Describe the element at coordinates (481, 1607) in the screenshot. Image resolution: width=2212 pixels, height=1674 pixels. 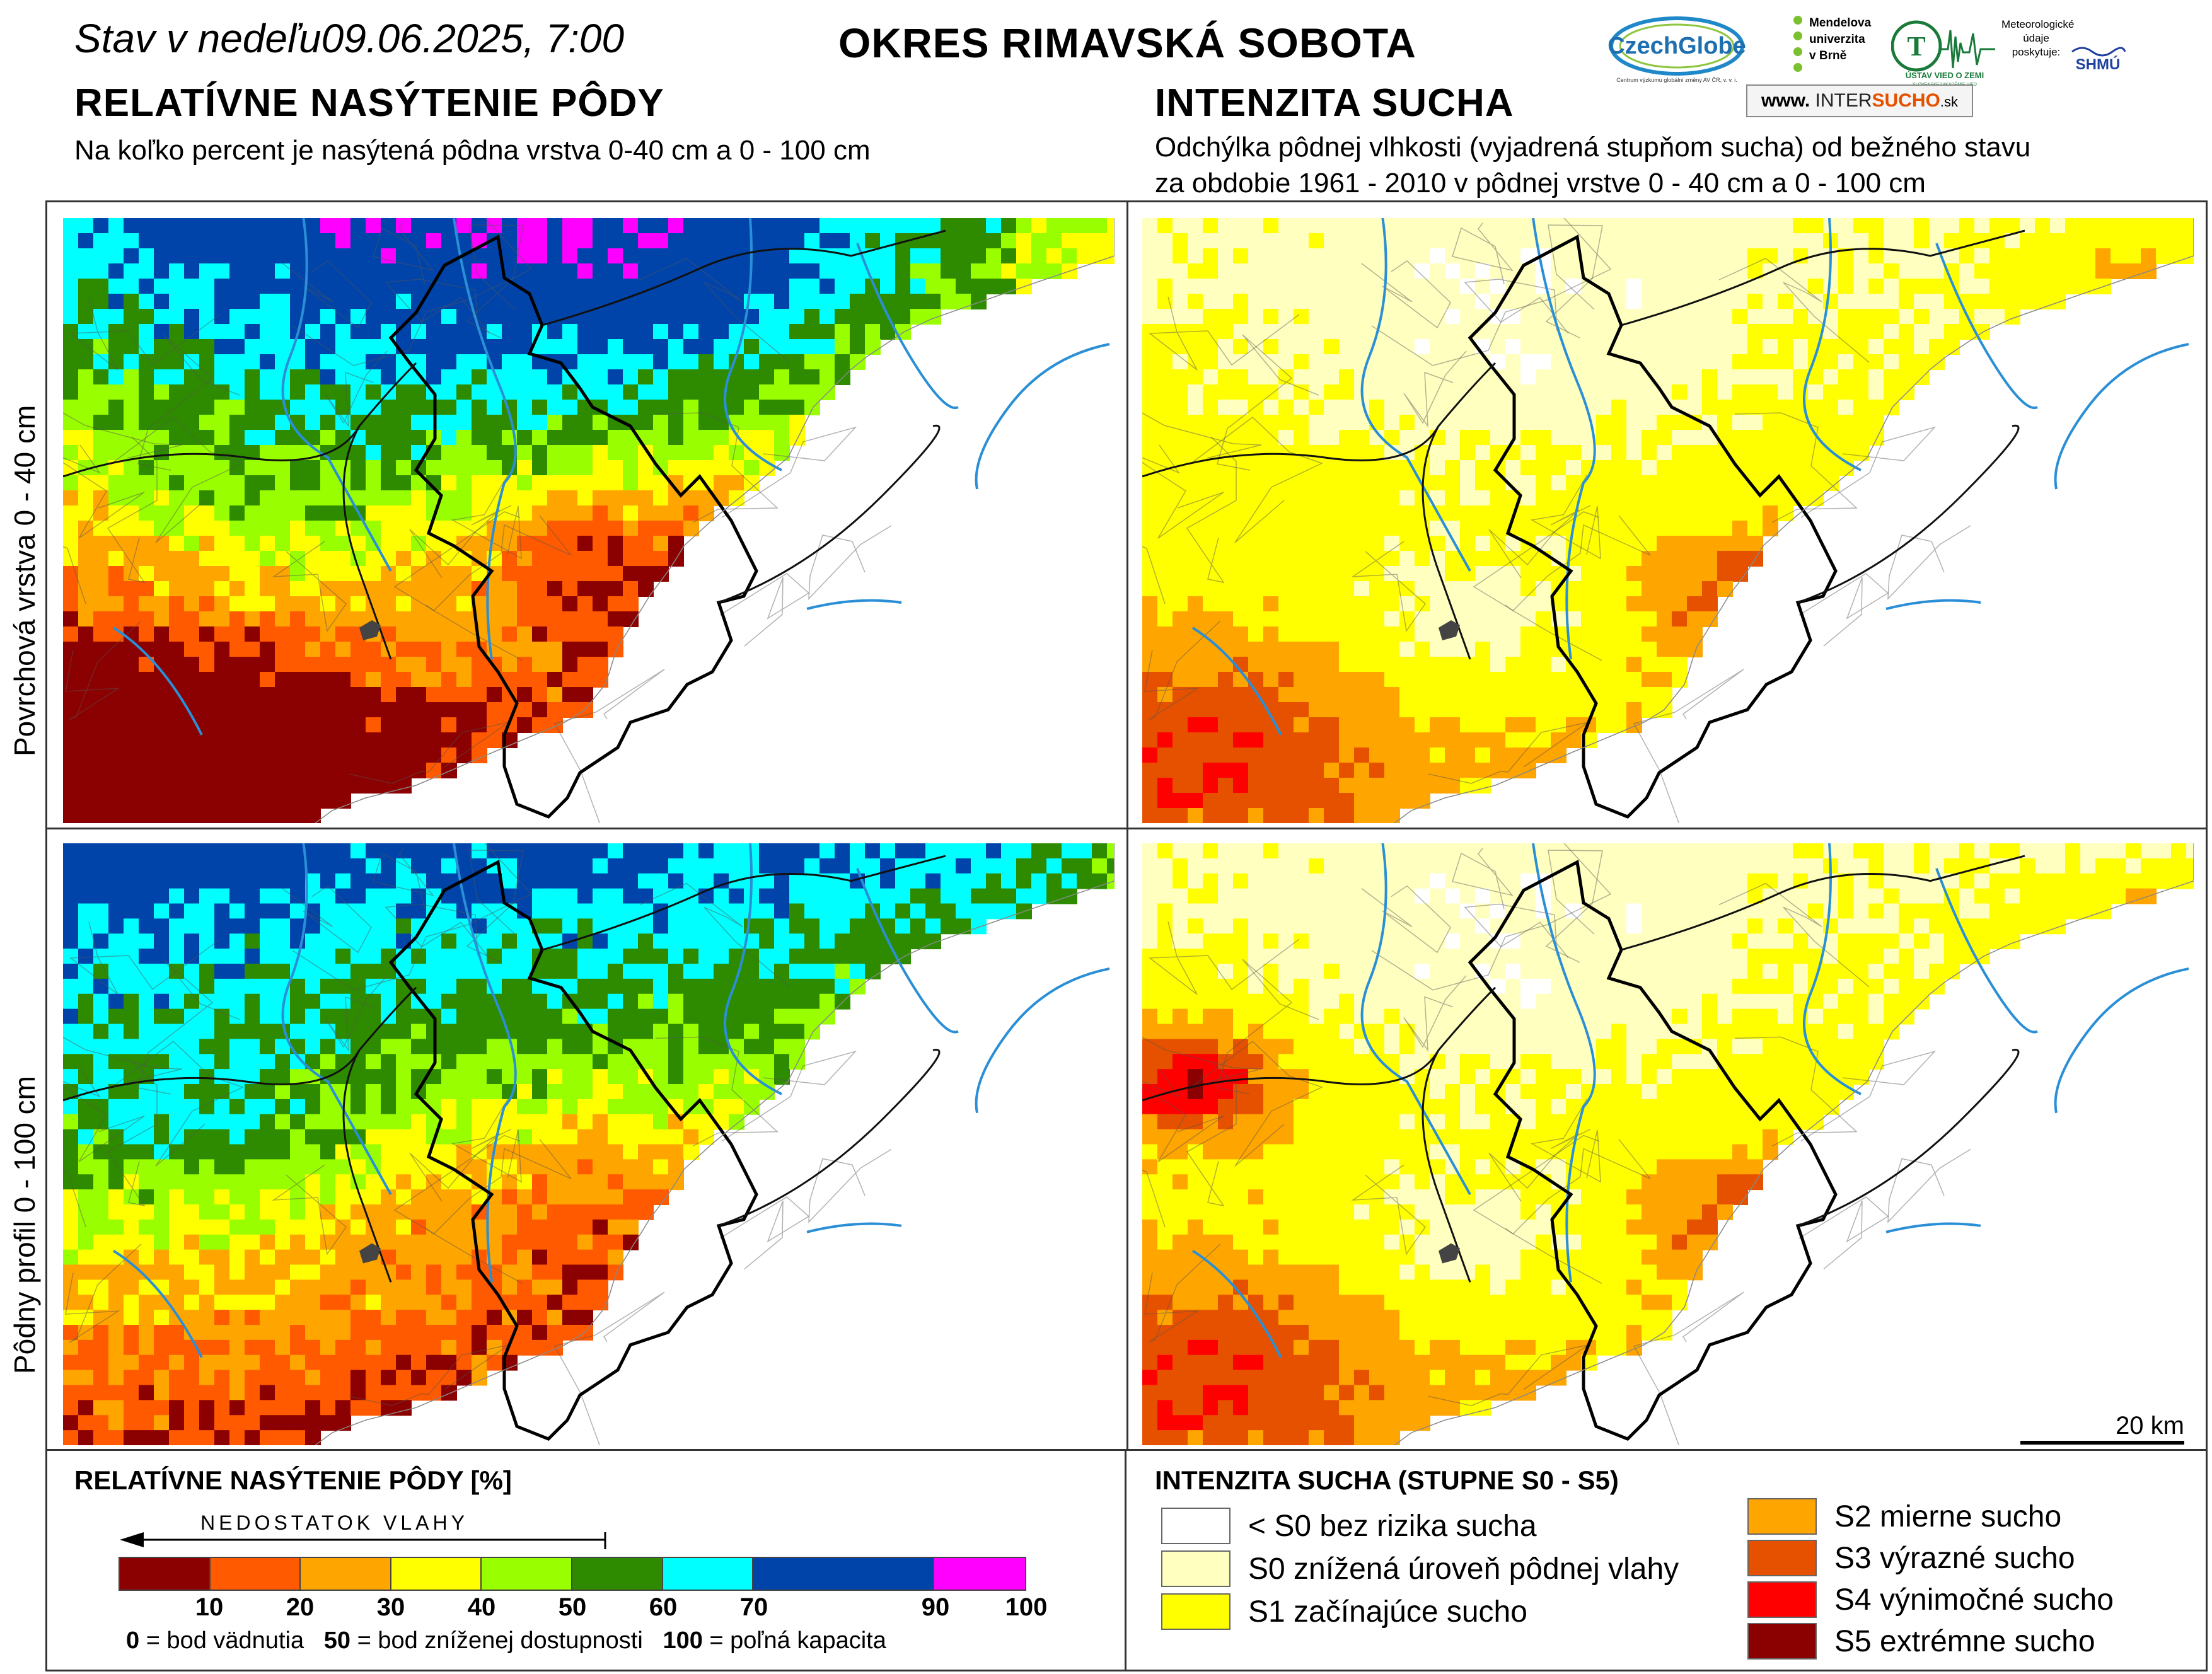
I see `colorbar-tick-label: 40` at that location.